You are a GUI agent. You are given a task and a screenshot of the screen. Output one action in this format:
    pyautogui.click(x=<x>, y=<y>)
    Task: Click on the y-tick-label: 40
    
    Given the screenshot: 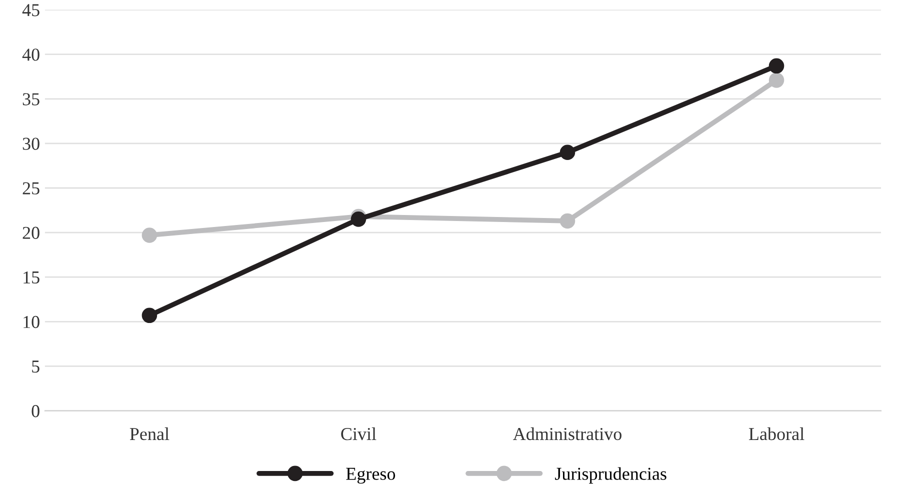 What is the action you would take?
    pyautogui.click(x=31, y=54)
    